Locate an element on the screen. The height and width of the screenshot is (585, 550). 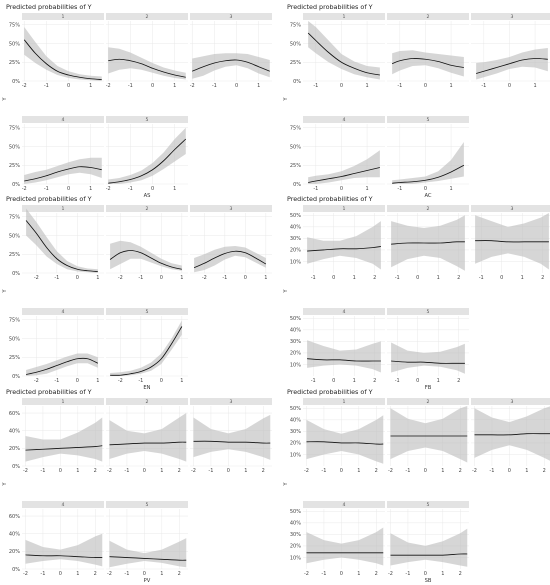
facet-panel-5: 5 -1 0 1 is located at coordinates (428, 154).